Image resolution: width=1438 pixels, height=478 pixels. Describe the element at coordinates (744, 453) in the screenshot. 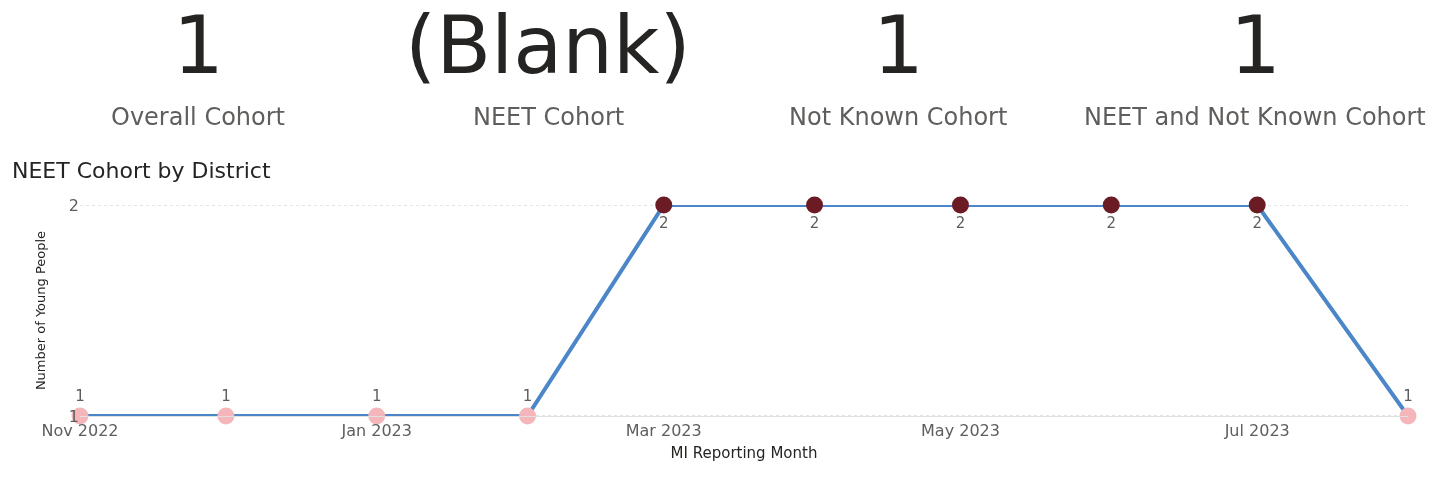

I see `x-axis-title: MI Reporting Month` at that location.